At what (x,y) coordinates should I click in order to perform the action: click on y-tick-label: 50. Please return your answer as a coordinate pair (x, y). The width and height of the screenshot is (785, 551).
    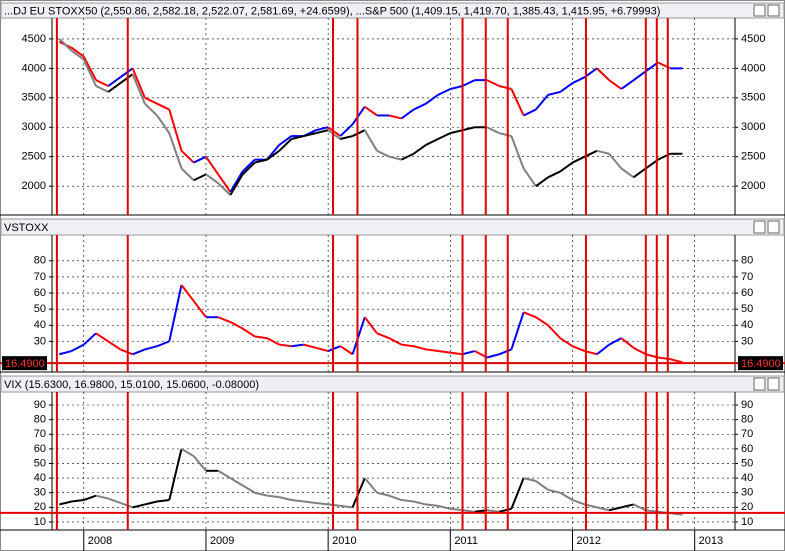
    Looking at the image, I should click on (40, 463).